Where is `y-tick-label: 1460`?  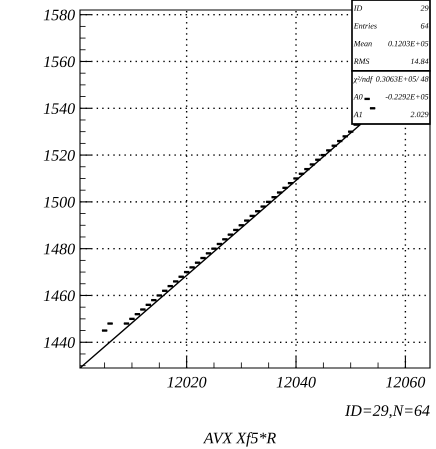
y-tick-label: 1460 is located at coordinates (59, 296).